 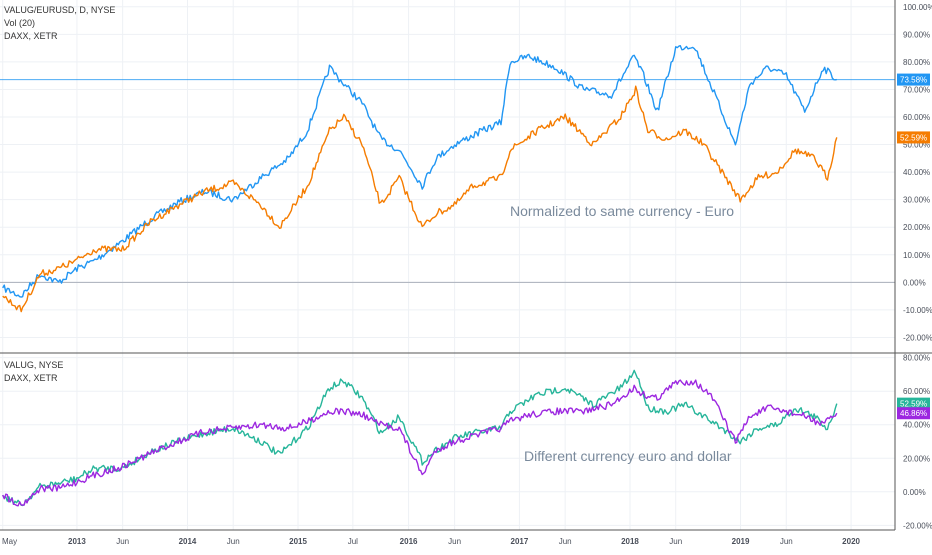 I want to click on x-tick-label: 2019, so click(x=741, y=541).